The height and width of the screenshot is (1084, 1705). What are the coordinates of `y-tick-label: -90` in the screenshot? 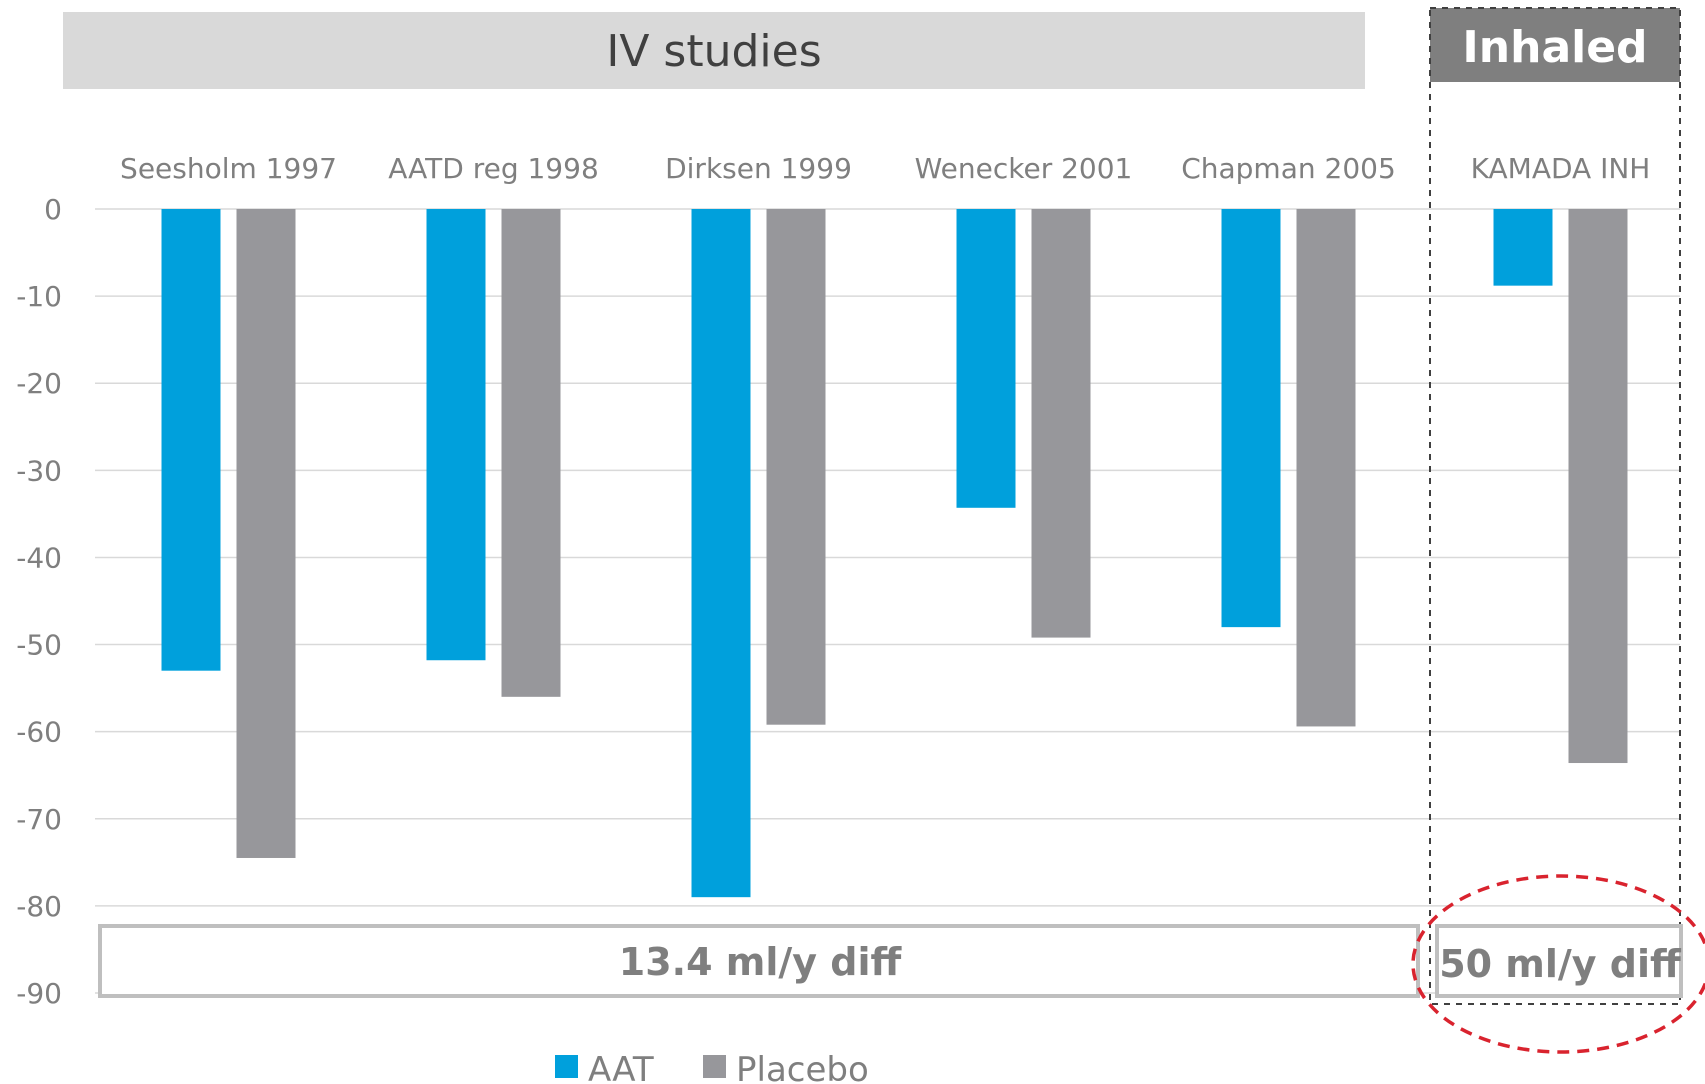 It's located at (39, 993).